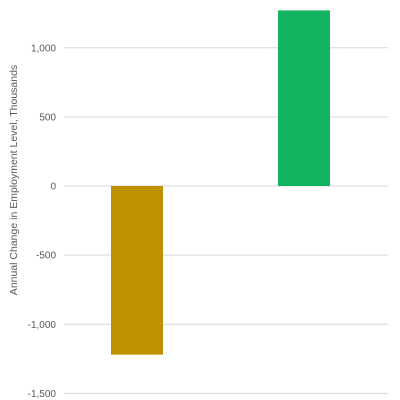  Describe the element at coordinates (43, 48) in the screenshot. I see `y-tick-label: 1,000` at that location.